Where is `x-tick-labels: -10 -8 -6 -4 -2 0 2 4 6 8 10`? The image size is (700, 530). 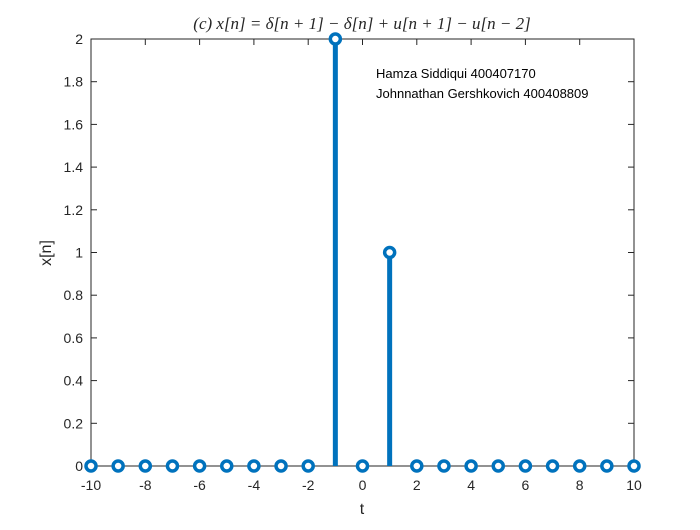 x-tick-labels: -10 -8 -6 -4 -2 0 2 4 6 8 10 is located at coordinates (361, 485).